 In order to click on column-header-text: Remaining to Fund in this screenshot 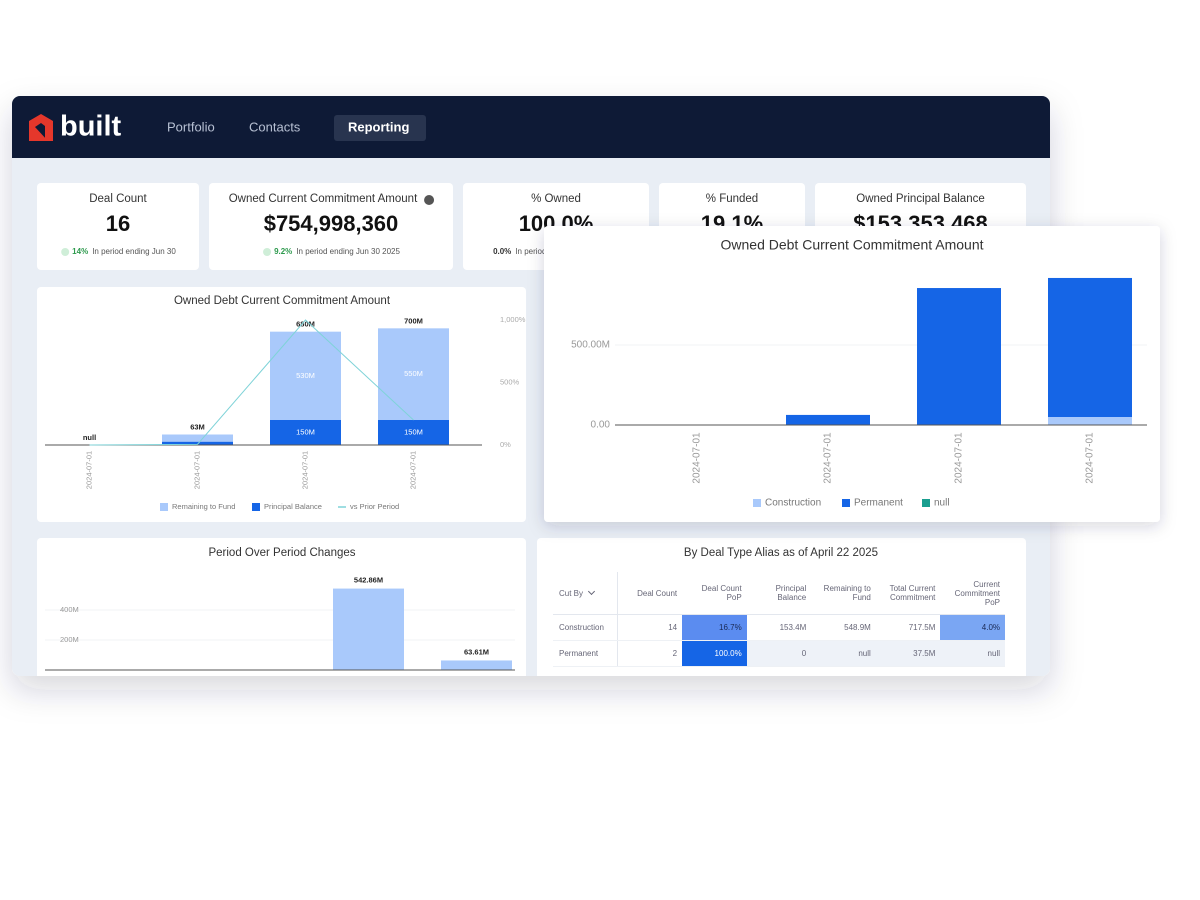, I will do `click(847, 593)`.